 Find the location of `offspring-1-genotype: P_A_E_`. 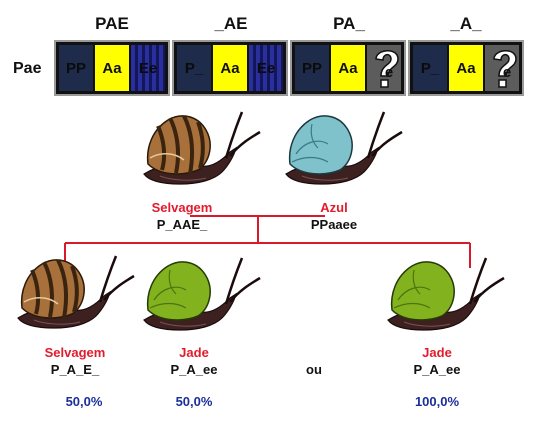

offspring-1-genotype: P_A_E_ is located at coordinates (75, 369).